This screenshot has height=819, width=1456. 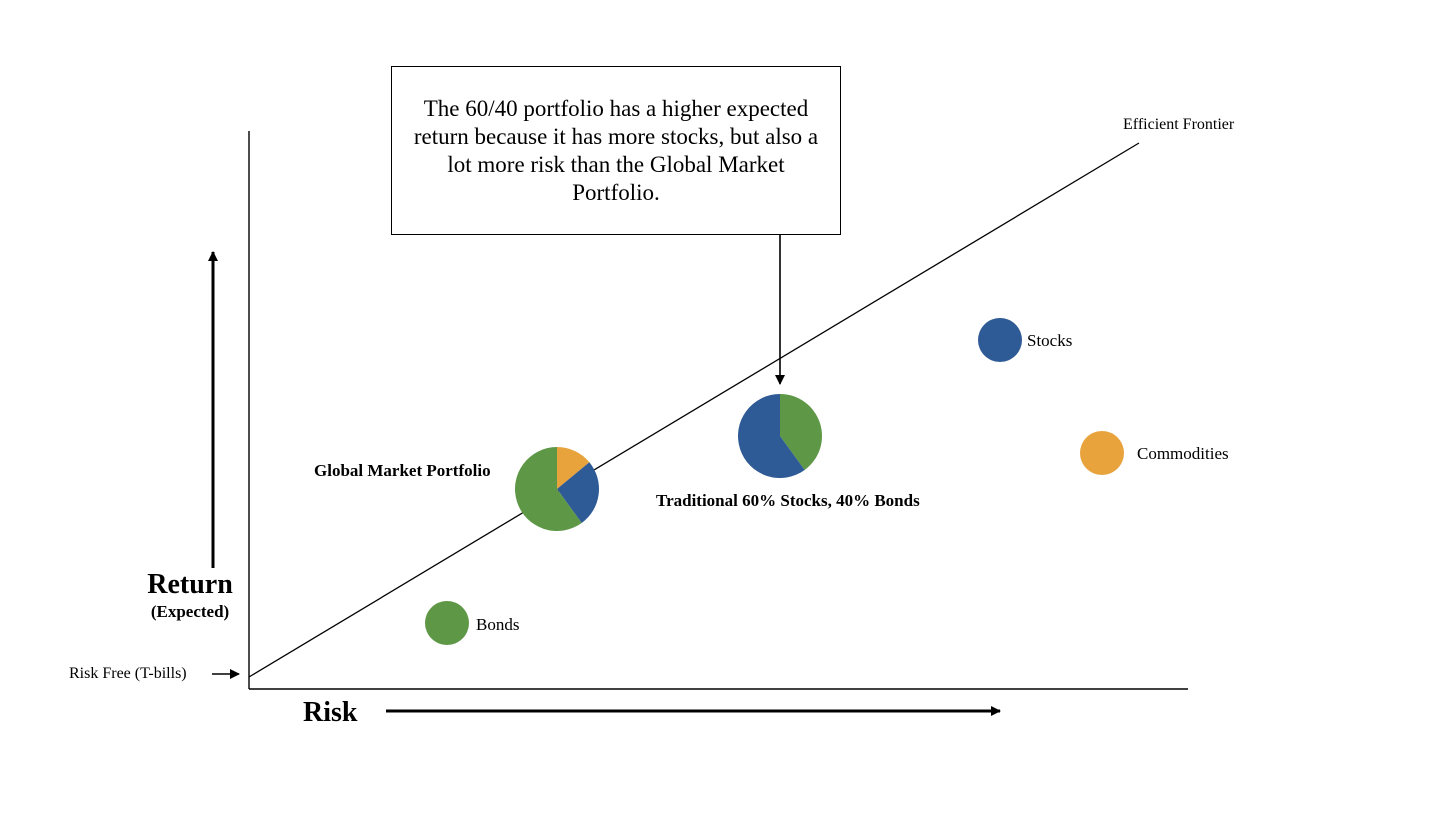 I want to click on global-market-portfolio-pie, so click(x=556, y=489).